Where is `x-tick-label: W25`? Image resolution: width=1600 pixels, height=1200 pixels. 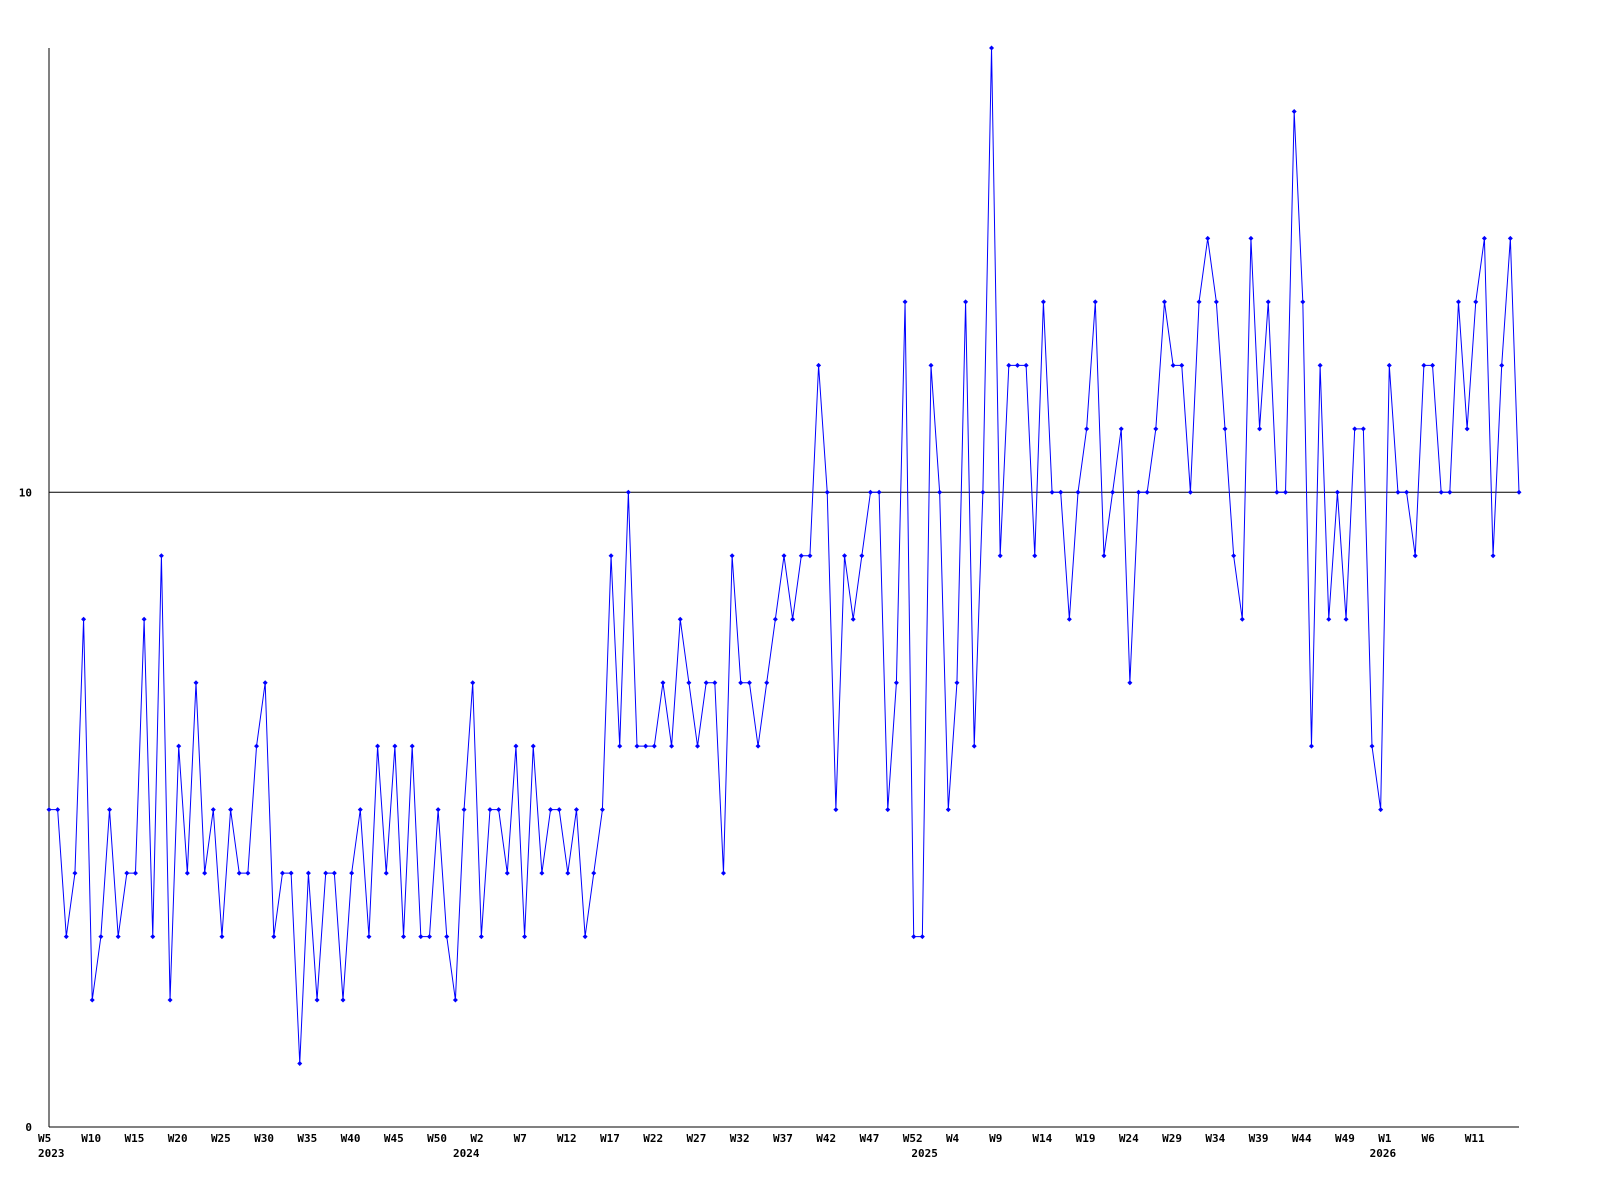
x-tick-label: W25 is located at coordinates (221, 1138).